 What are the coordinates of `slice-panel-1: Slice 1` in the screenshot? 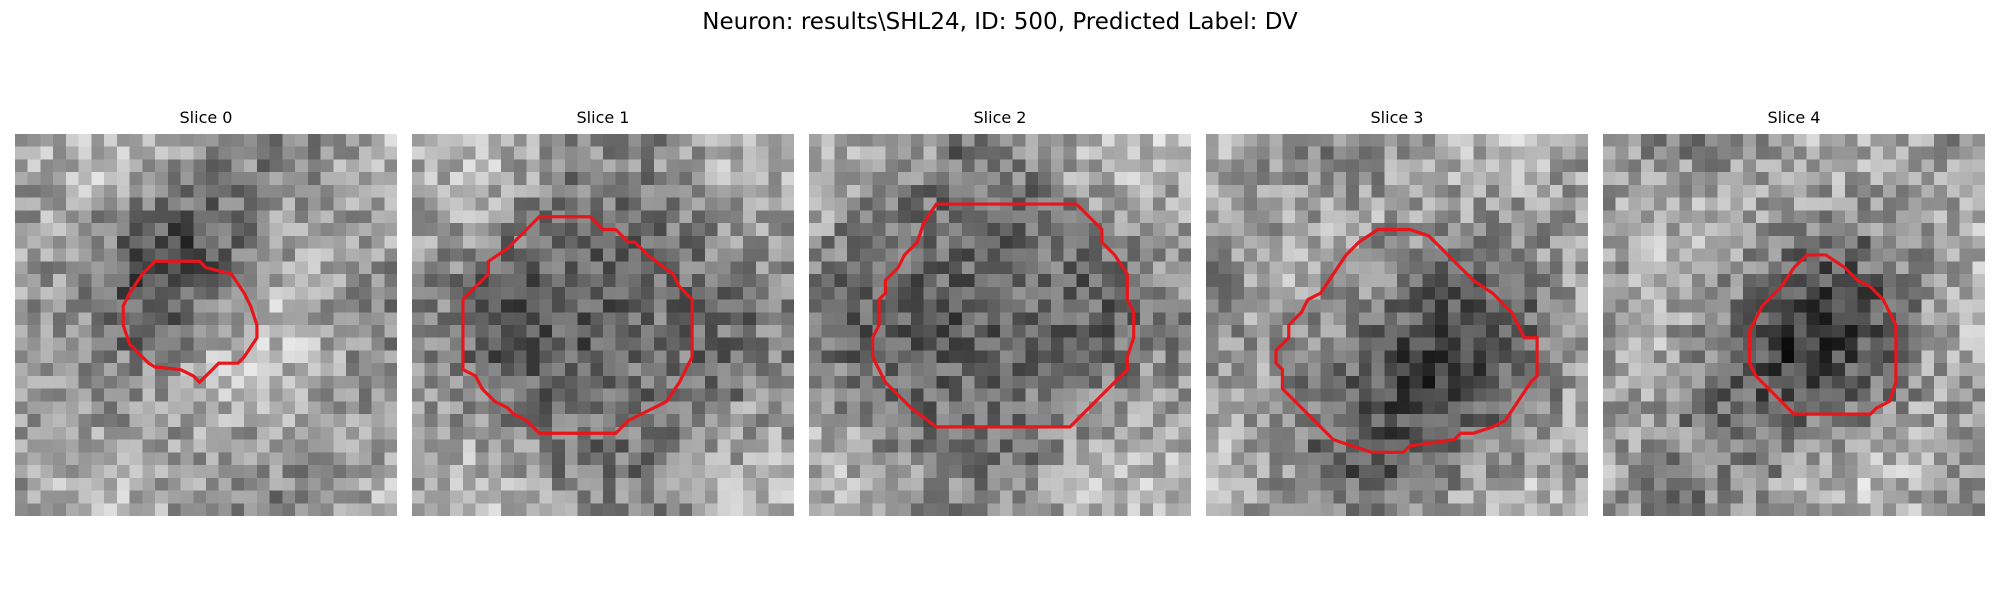 It's located at (603, 312).